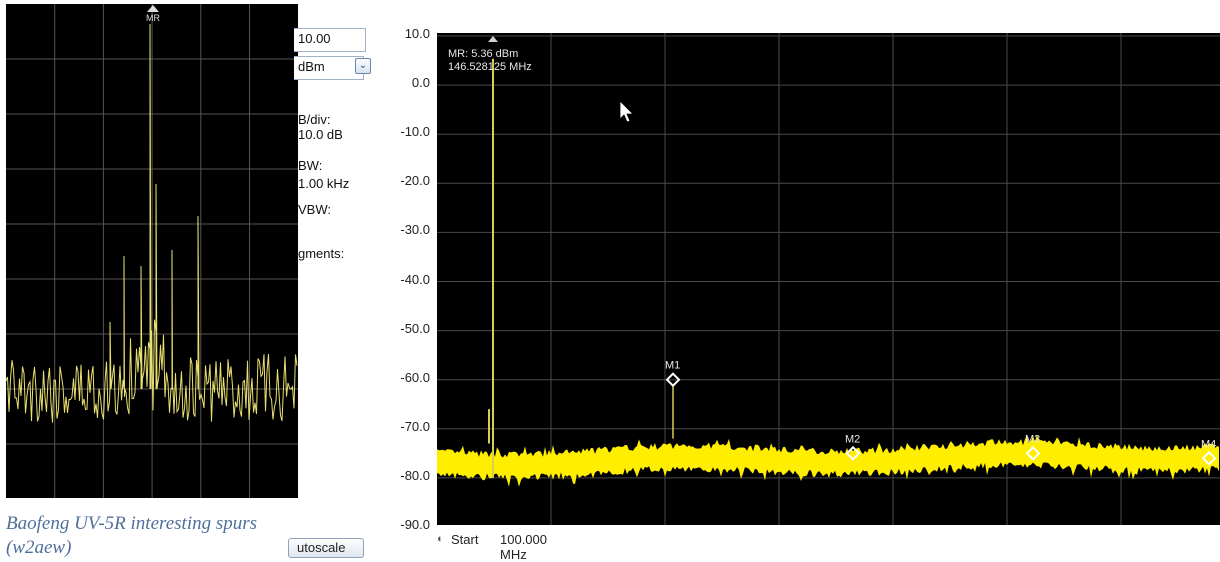 This screenshot has height=562, width=1220. I want to click on reference-marker, so click(493, 39).